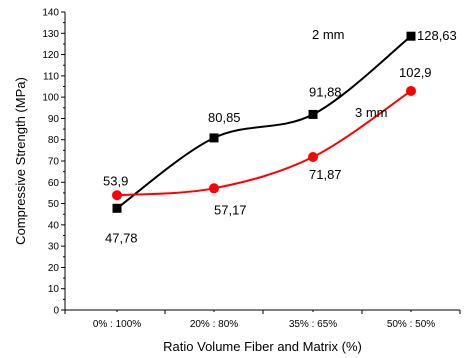 The image size is (470, 358). Describe the element at coordinates (50, 13) in the screenshot. I see `y-tick-label: 140` at that location.